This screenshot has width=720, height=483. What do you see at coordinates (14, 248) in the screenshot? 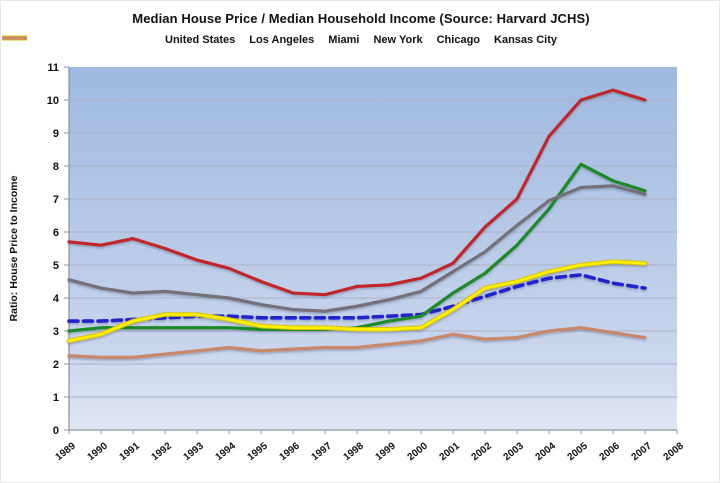
I see `y-axis-title: Ratio: House Price to Income` at bounding box center [14, 248].